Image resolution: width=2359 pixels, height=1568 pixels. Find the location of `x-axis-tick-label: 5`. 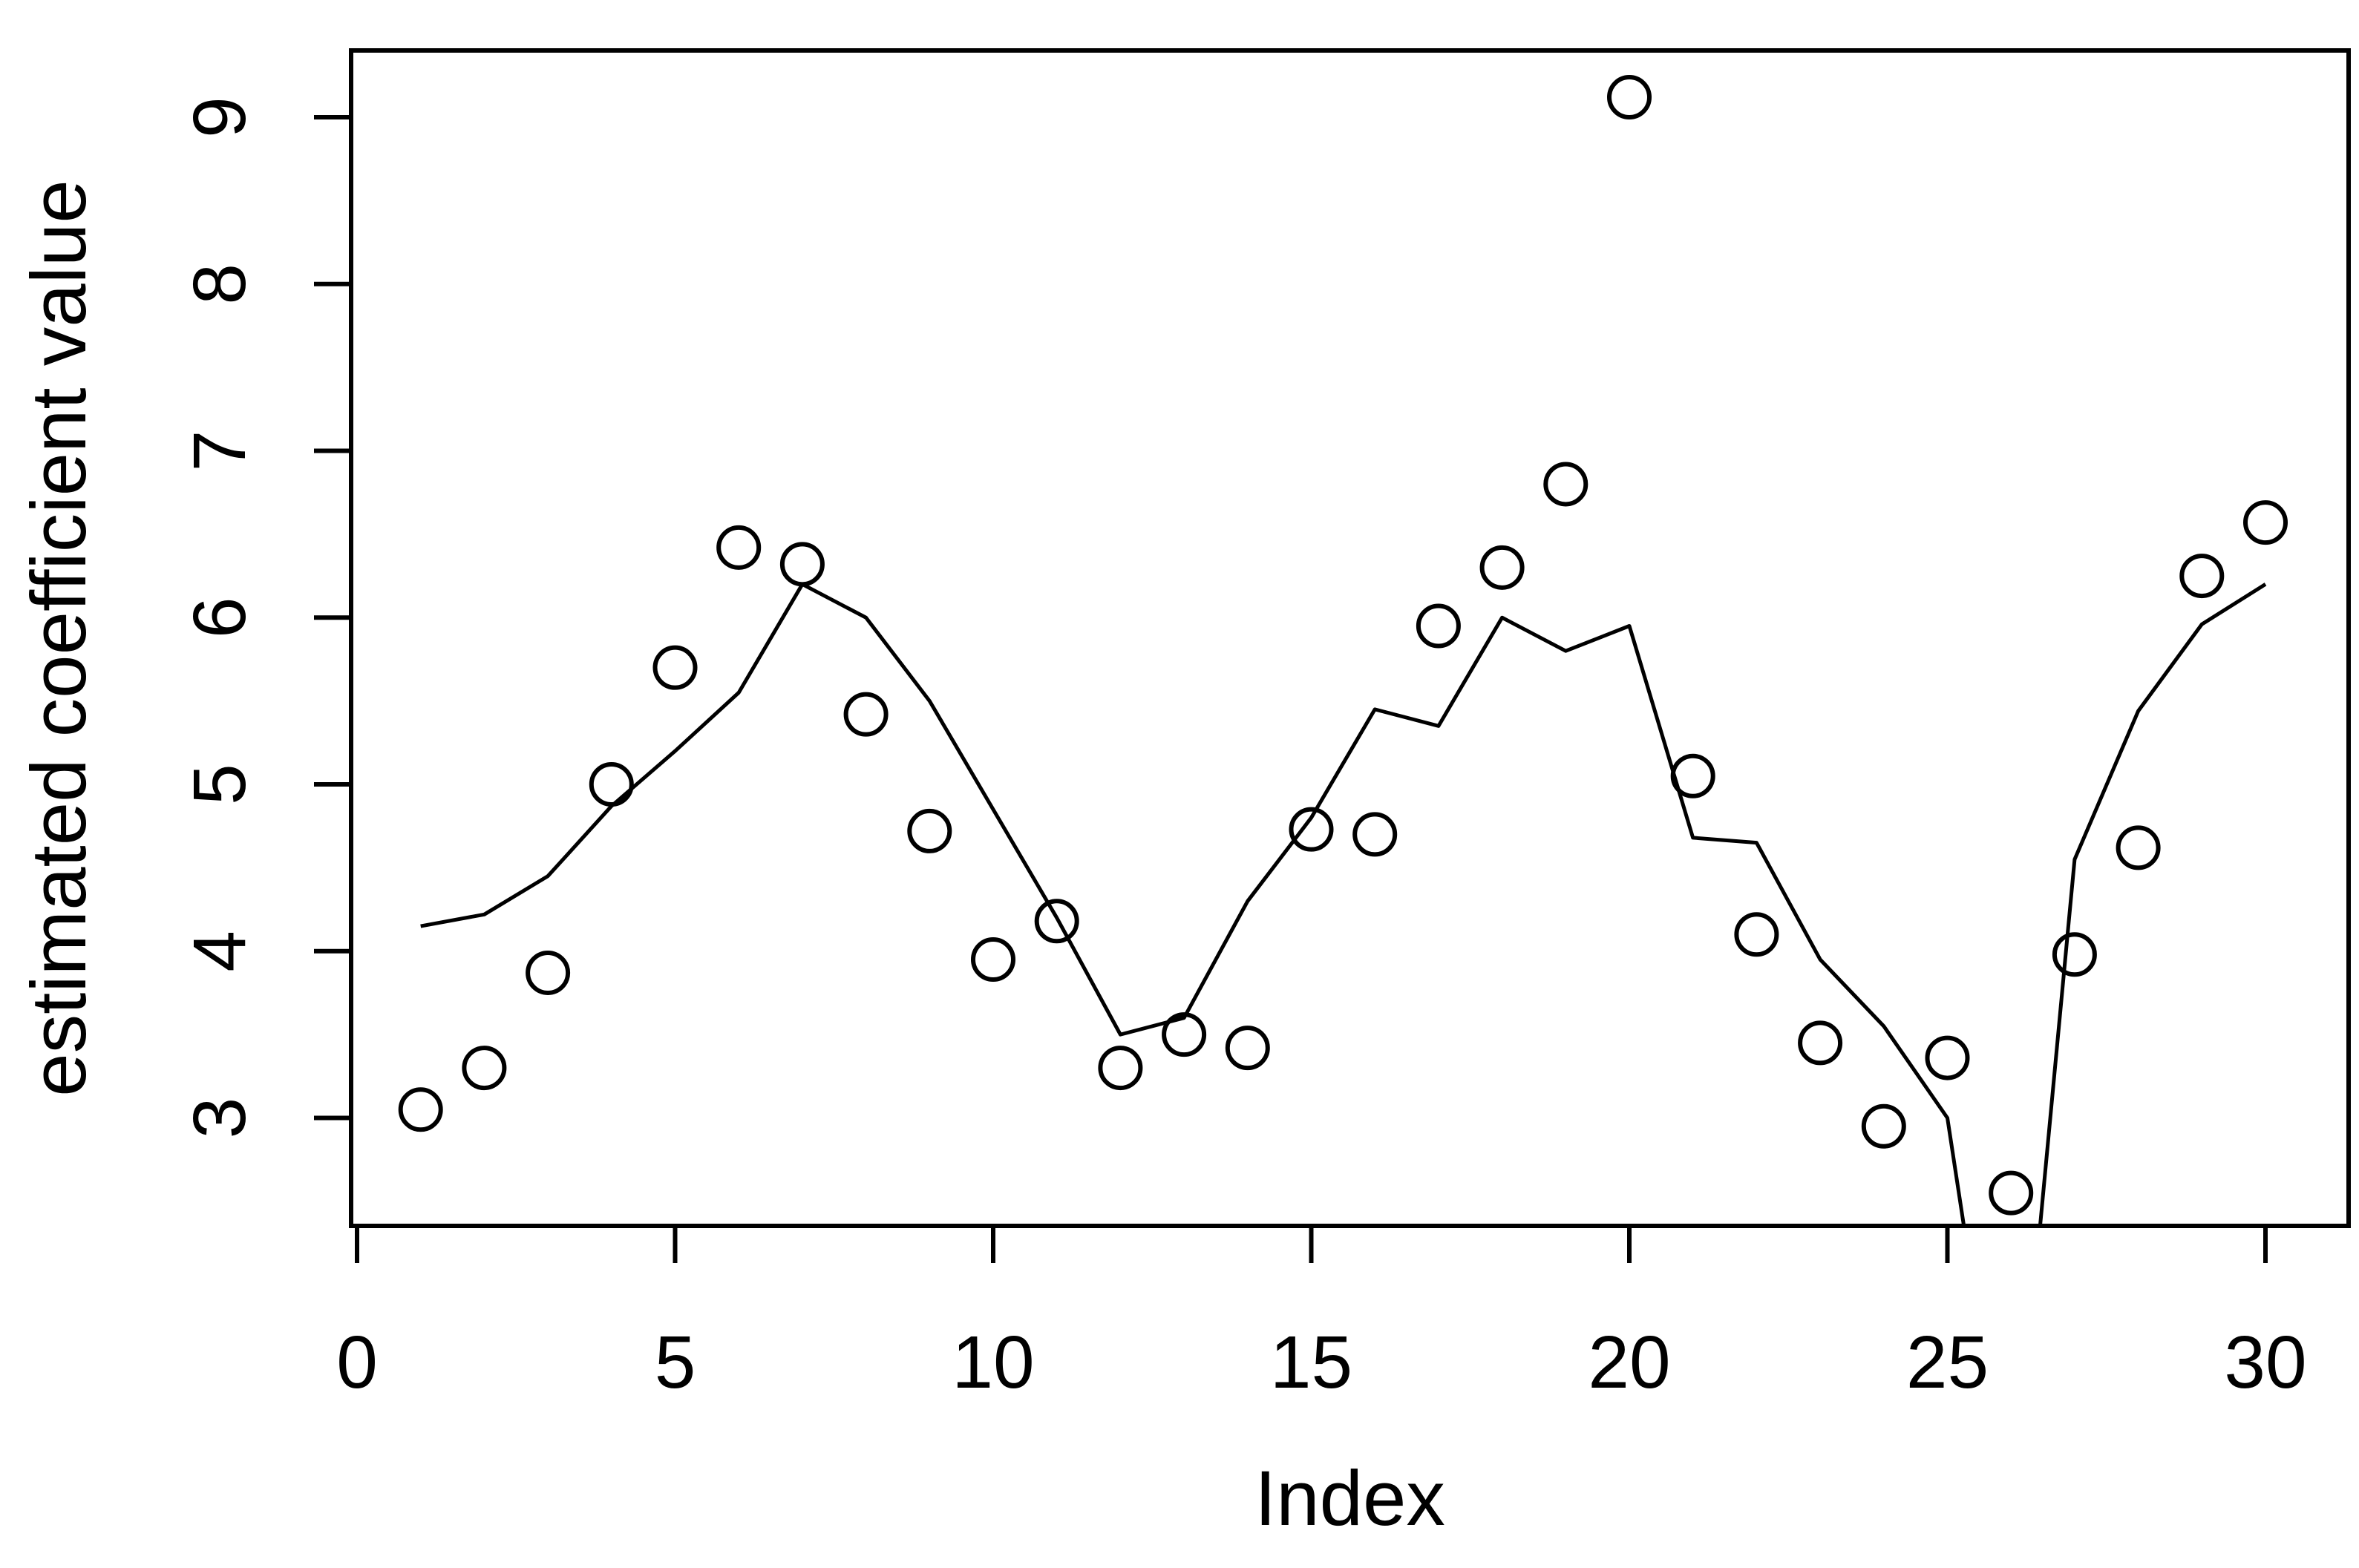

x-axis-tick-label: 5 is located at coordinates (676, 1362).